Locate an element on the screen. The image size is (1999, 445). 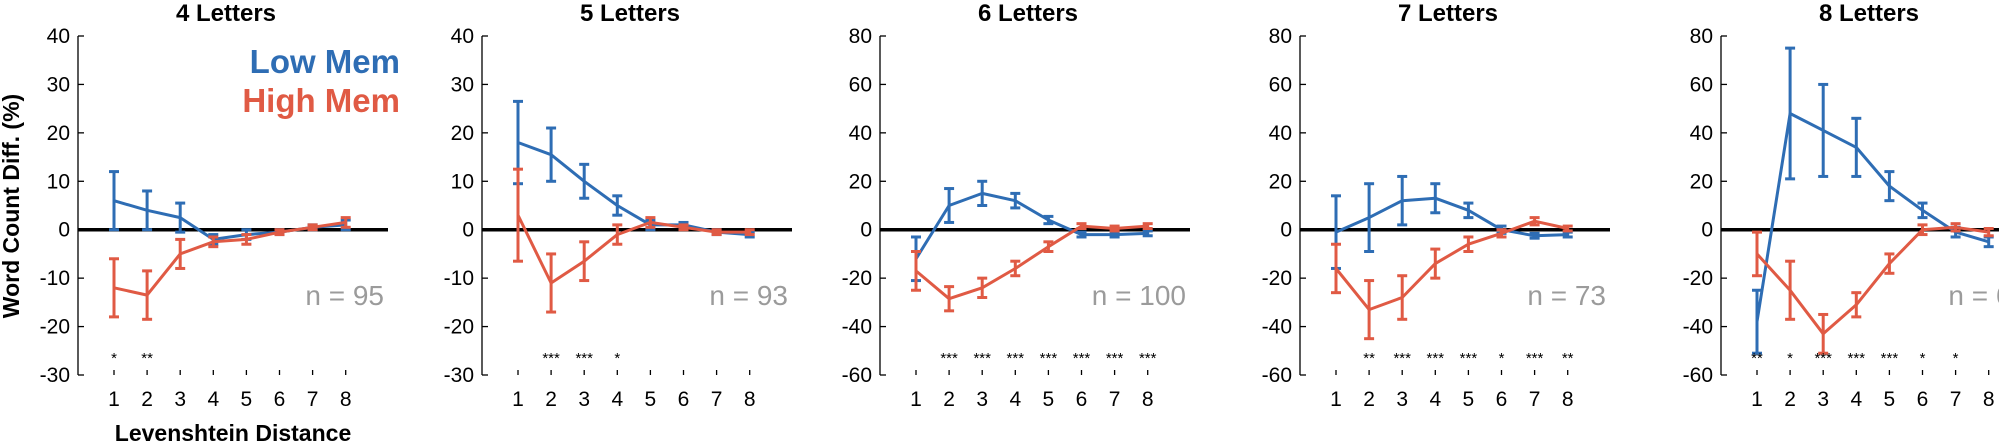
series-high-mem is located at coordinates (230, 268).